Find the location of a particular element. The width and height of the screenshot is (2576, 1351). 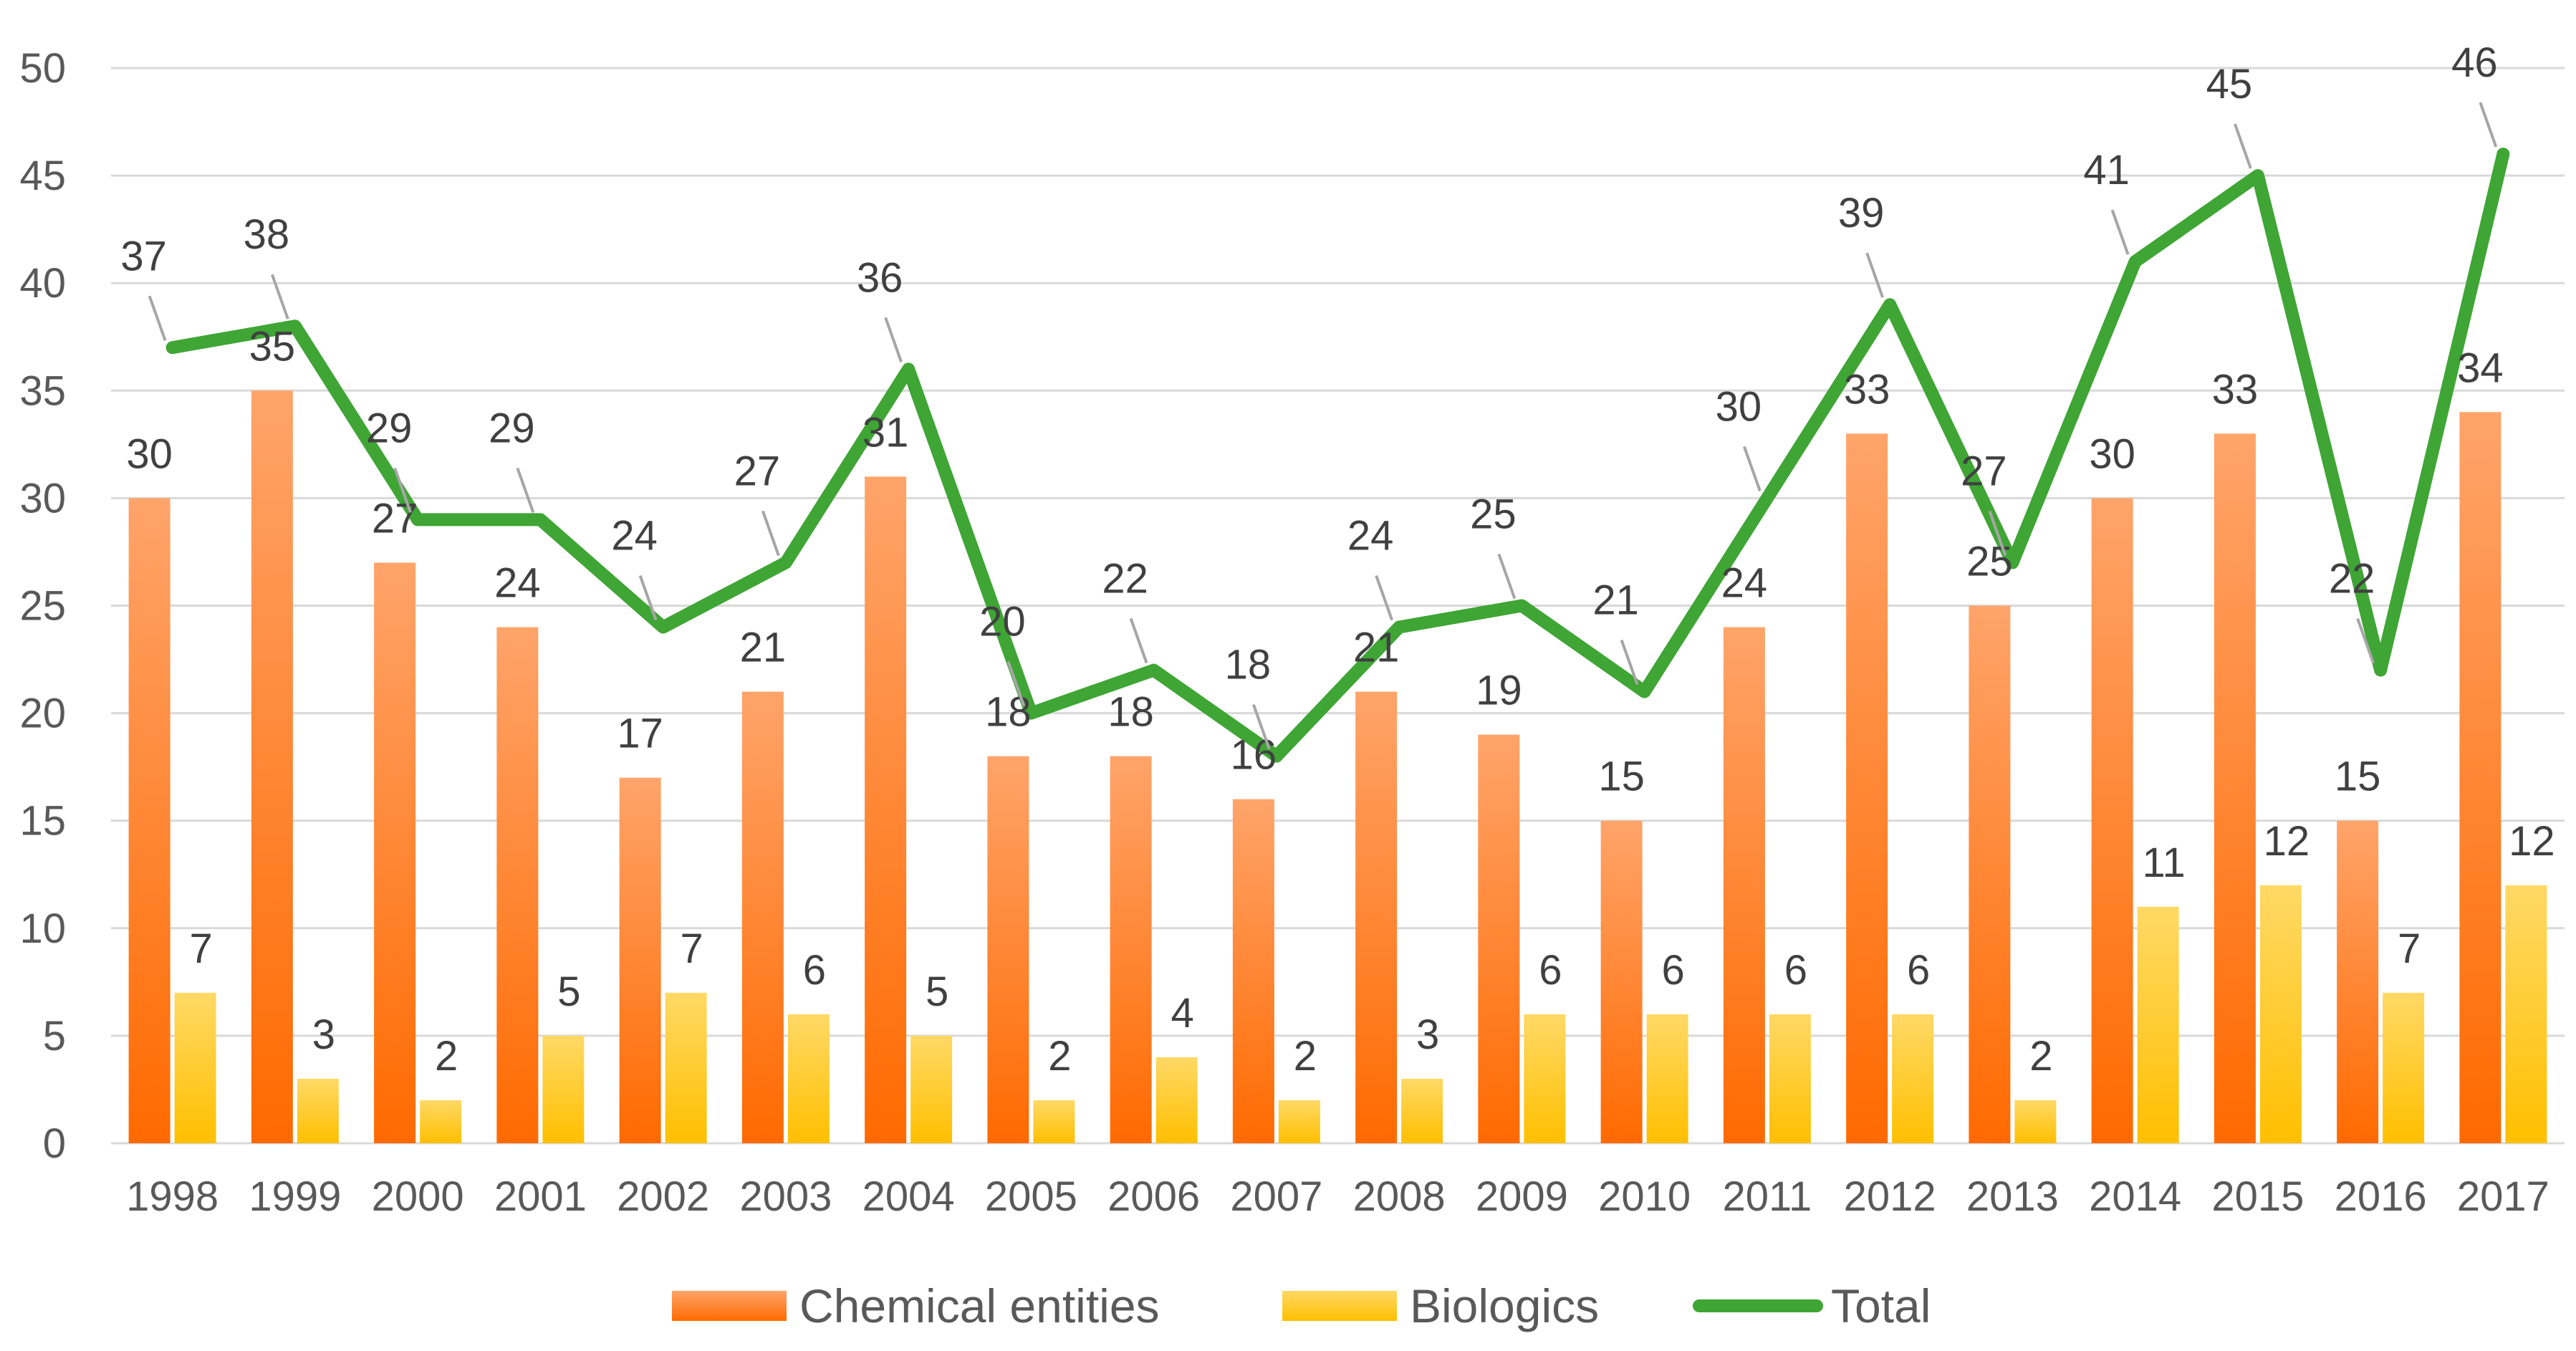

x-tick-label: 2015 is located at coordinates (2257, 1196).